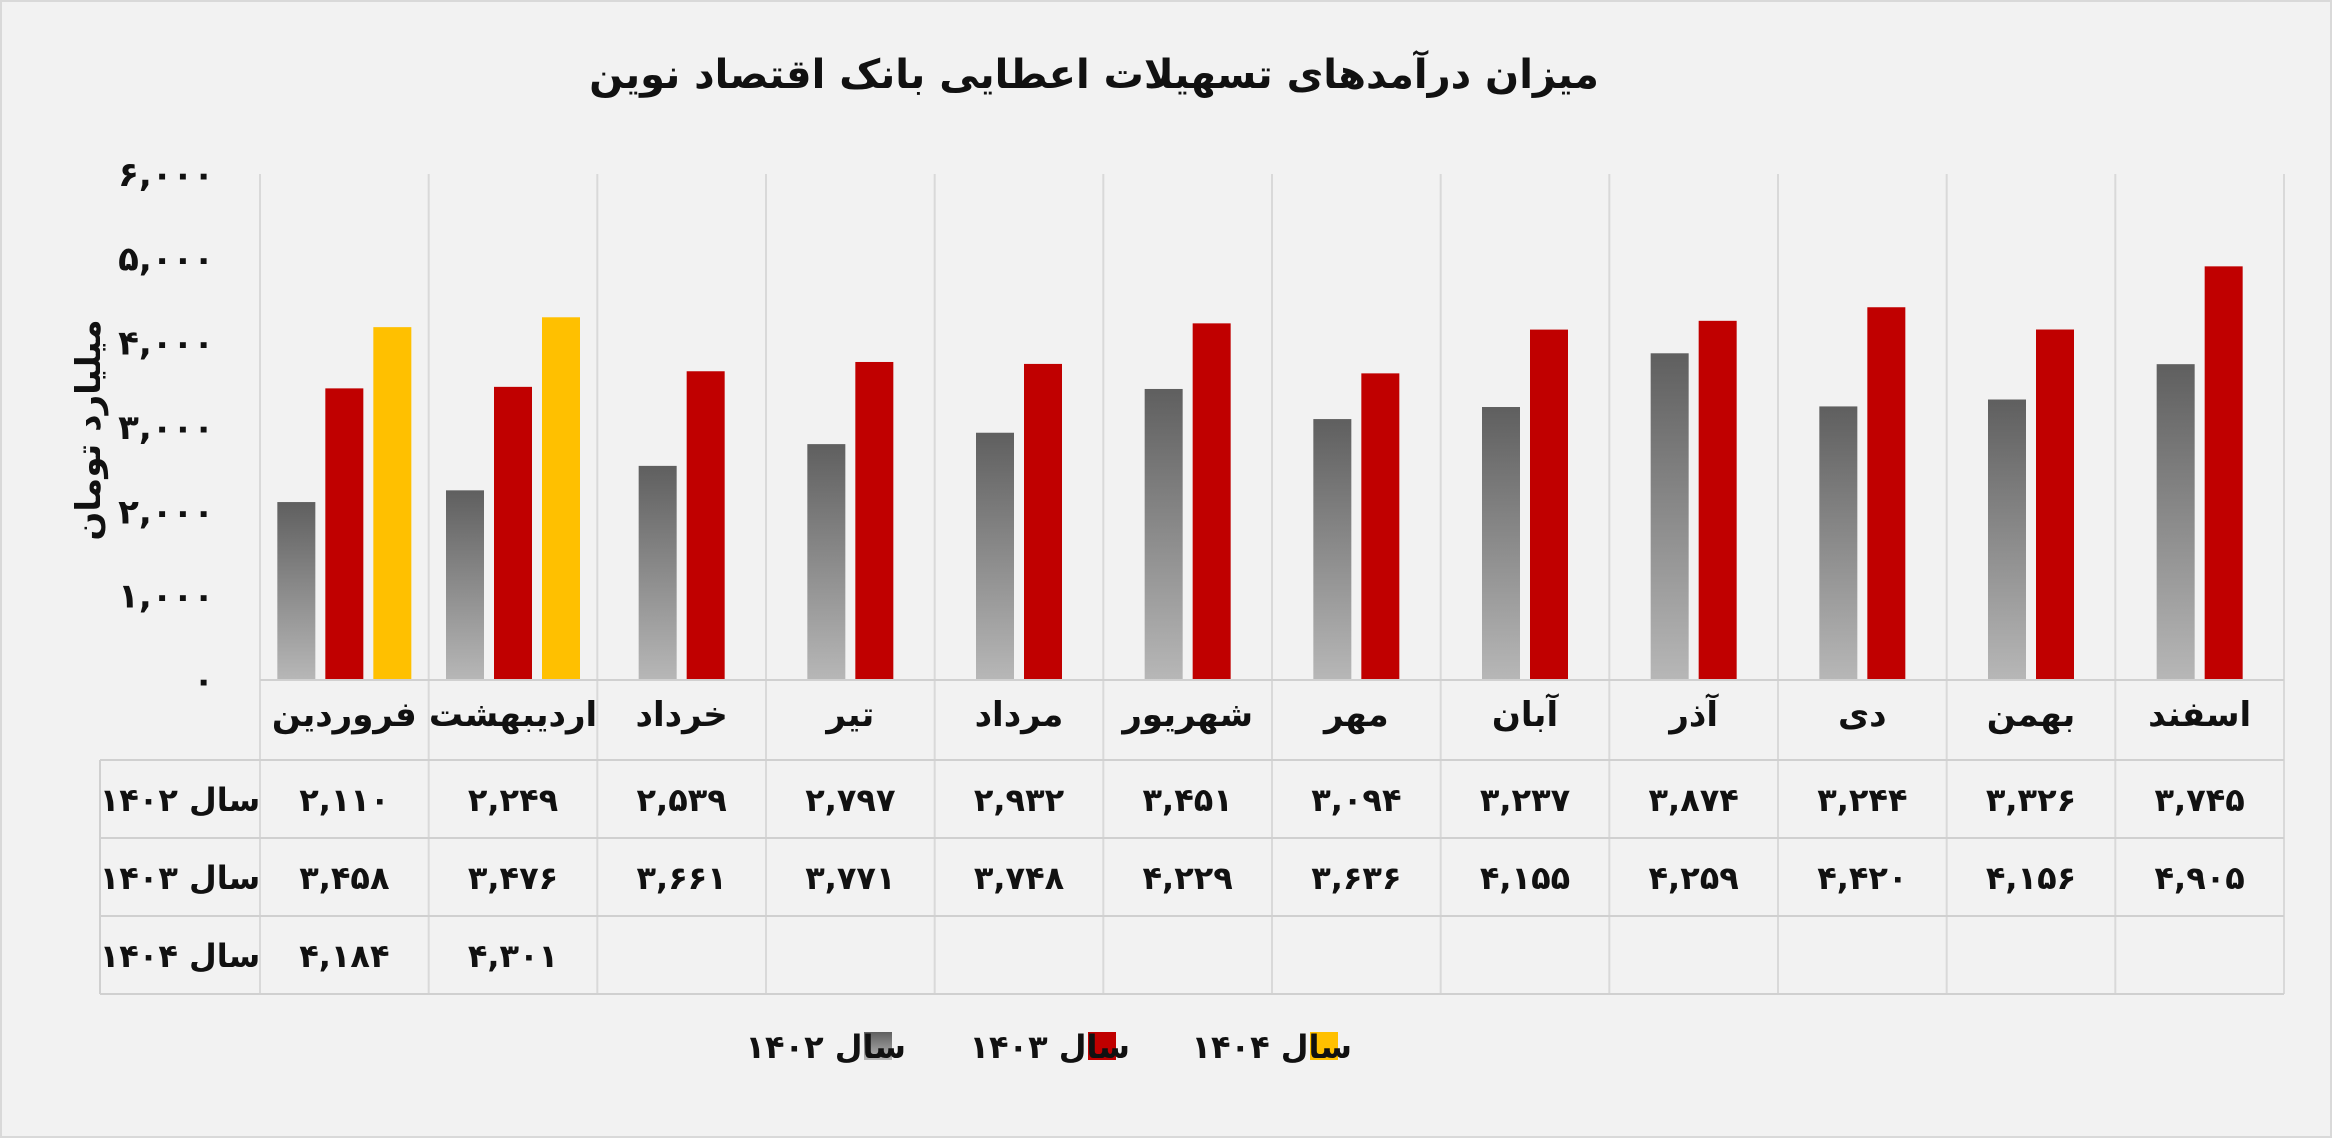 Image resolution: width=2332 pixels, height=1140 pixels. Describe the element at coordinates (513, 956) in the screenshot. I see `table-cell: ۴,۳۰۱` at that location.